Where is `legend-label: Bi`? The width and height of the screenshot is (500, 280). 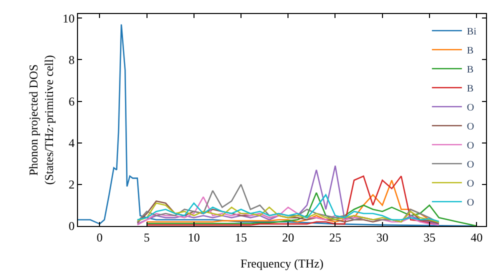
legend-label: Bi is located at coordinates (471, 32).